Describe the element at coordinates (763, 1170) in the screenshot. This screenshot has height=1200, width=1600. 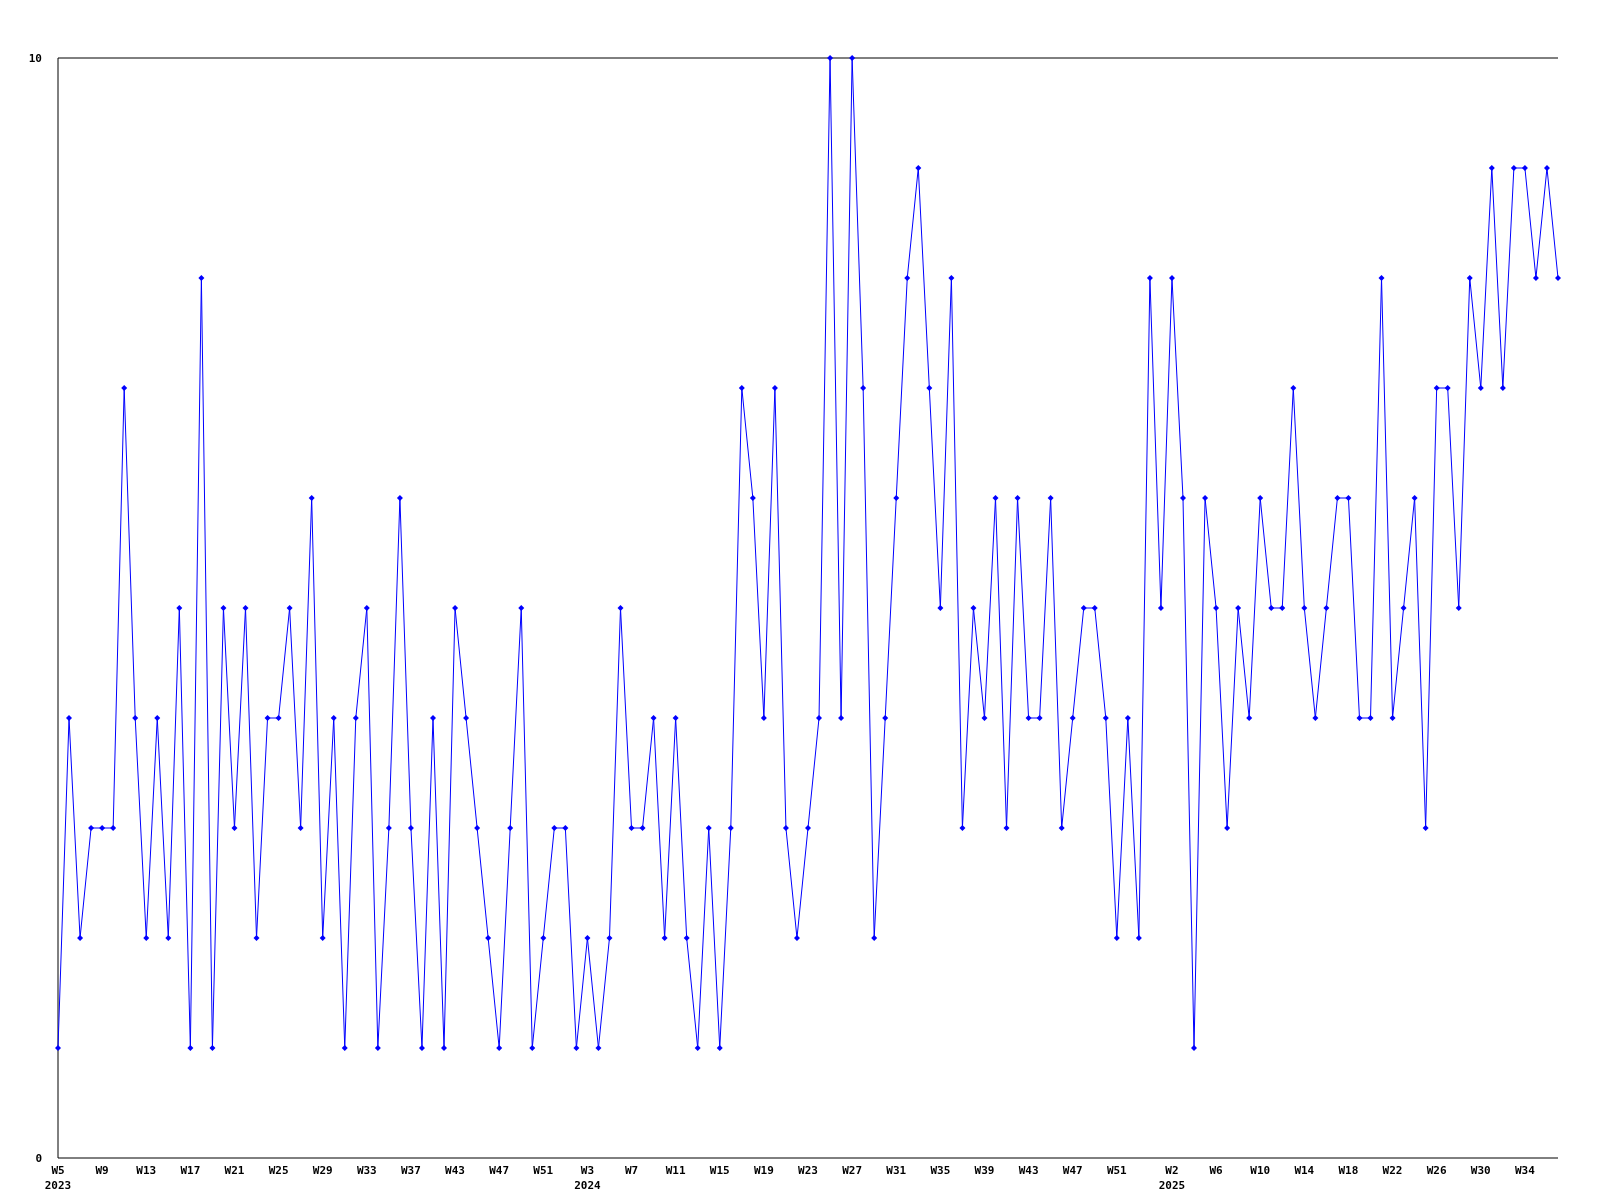
I see `x-tick-label: W19` at that location.